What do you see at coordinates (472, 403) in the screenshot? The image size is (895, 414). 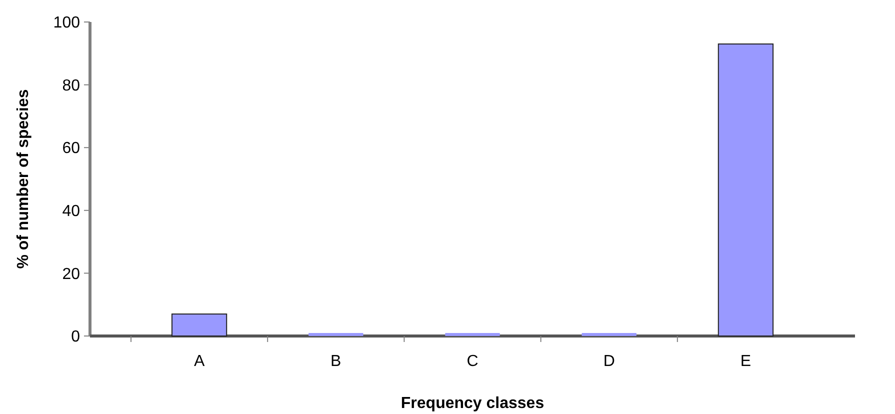 I see `x-axis-title: Frequency classes` at bounding box center [472, 403].